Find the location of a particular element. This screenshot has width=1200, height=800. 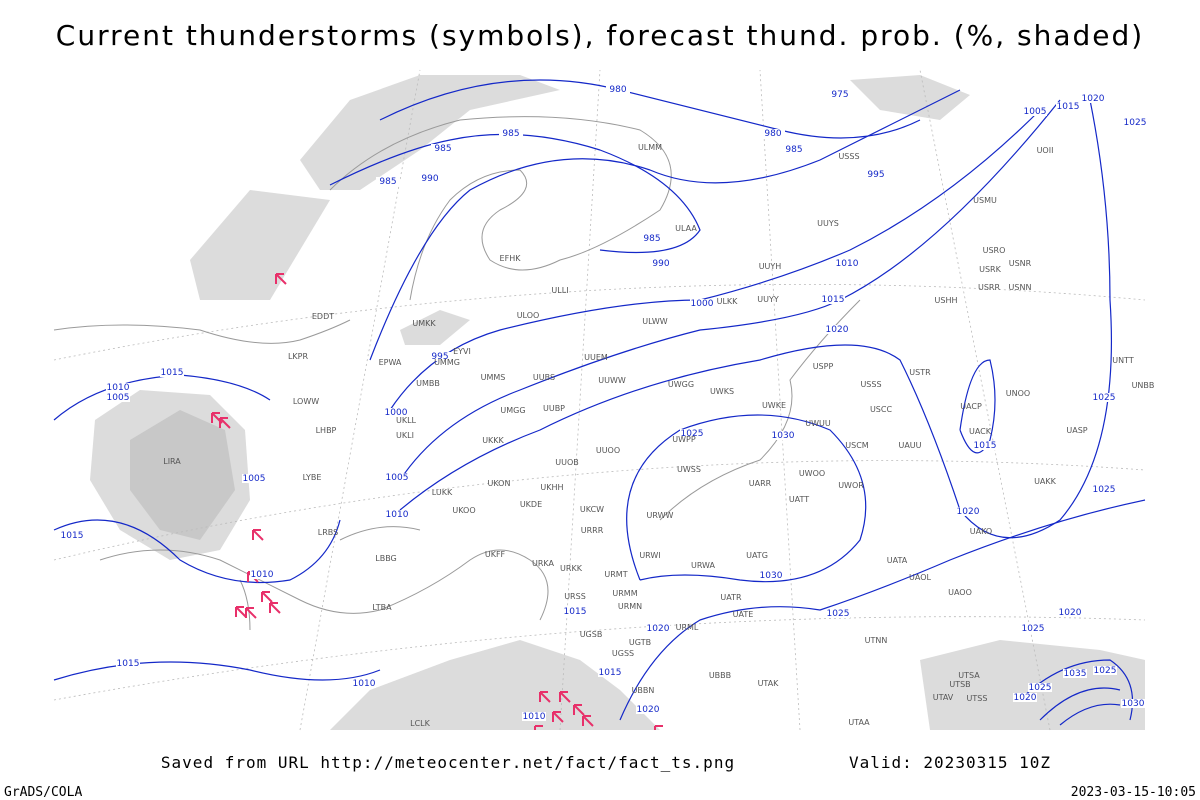

station-label: UWKE is located at coordinates (774, 405).